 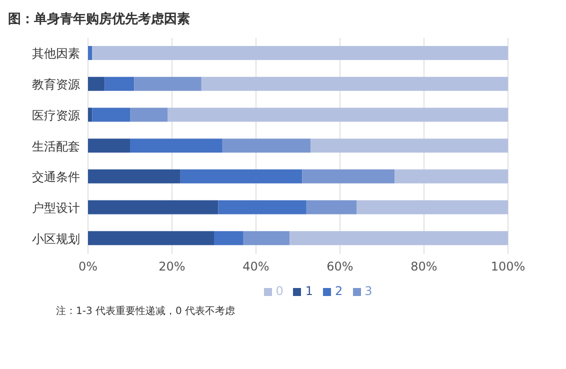 What do you see at coordinates (56, 207) in the screenshot?
I see `y-tick-label: 户型设计` at bounding box center [56, 207].